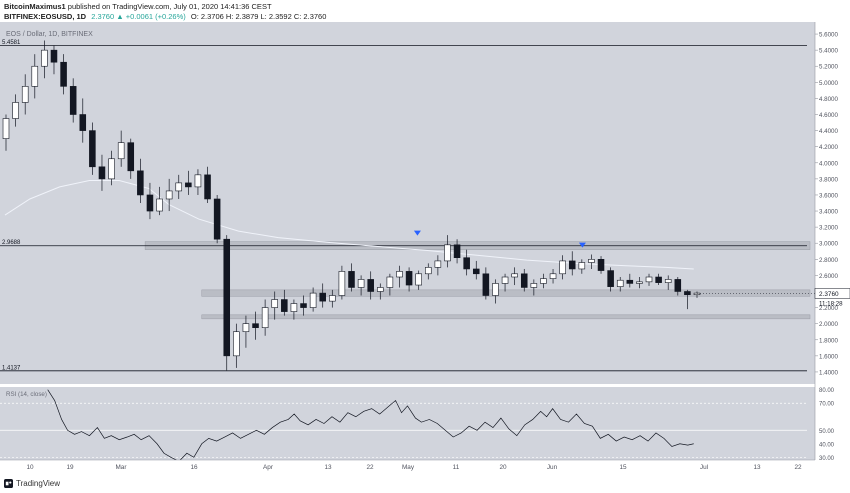  What do you see at coordinates (38, 483) in the screenshot?
I see `tradingview-logo-text: TradingView` at bounding box center [38, 483].